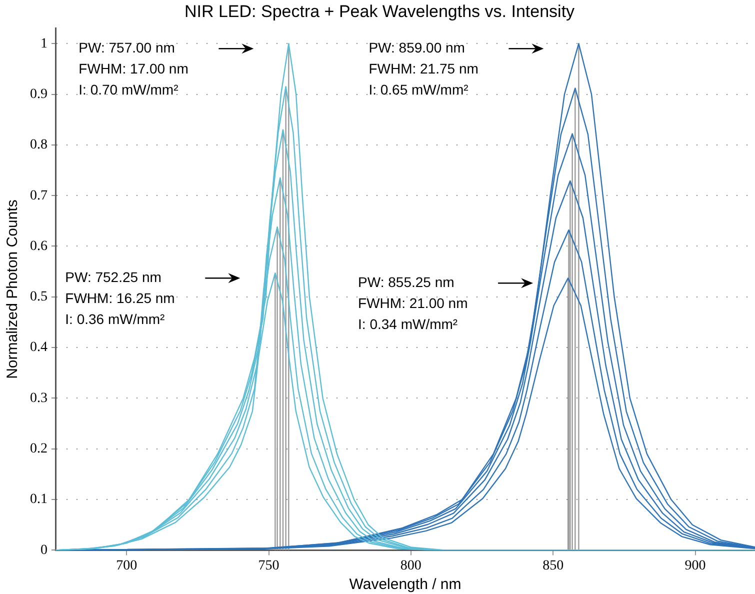  Describe the element at coordinates (413, 303) in the screenshot. I see `annotation: PW: 855.25 nm FWHM: 21.00 nm I: 0.34 mW/mm²` at that location.